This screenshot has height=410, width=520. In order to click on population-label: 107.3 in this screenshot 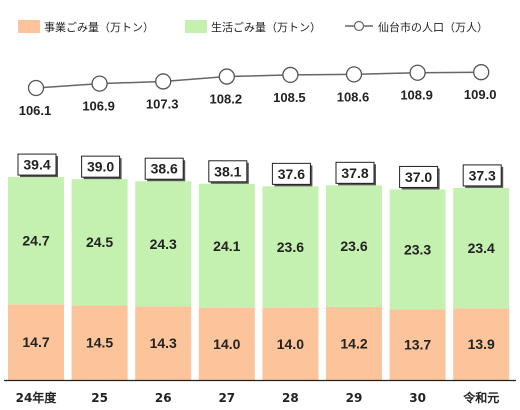, I will do `click(162, 103)`.